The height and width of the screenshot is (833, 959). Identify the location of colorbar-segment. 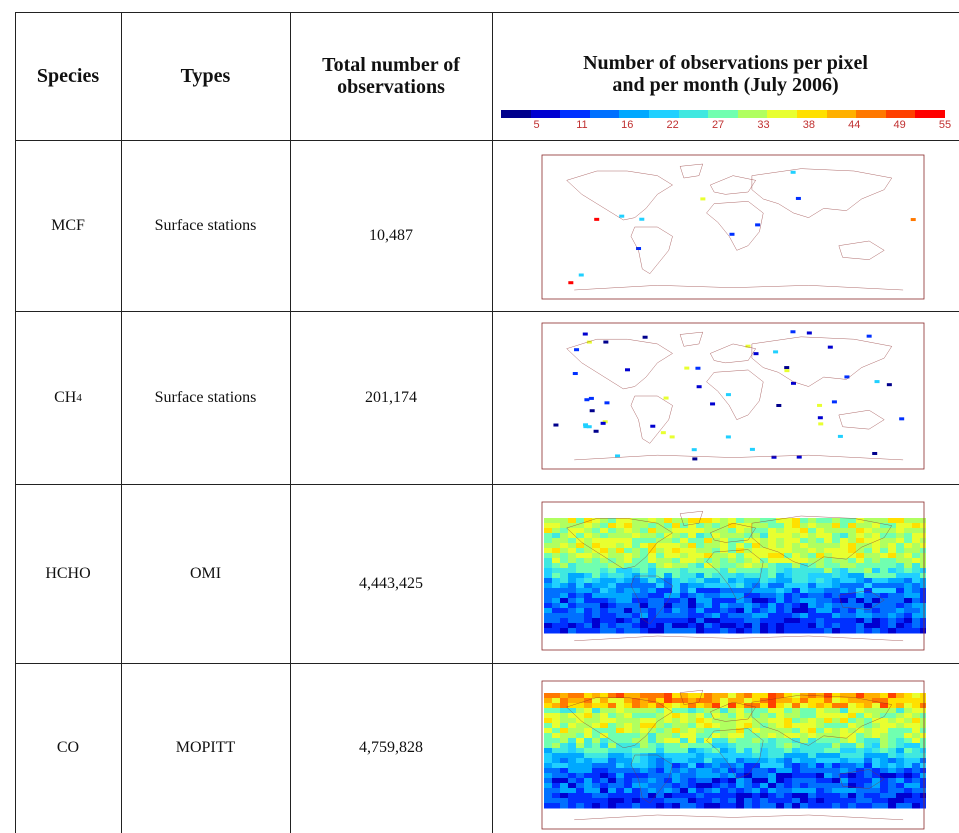
(871, 114).